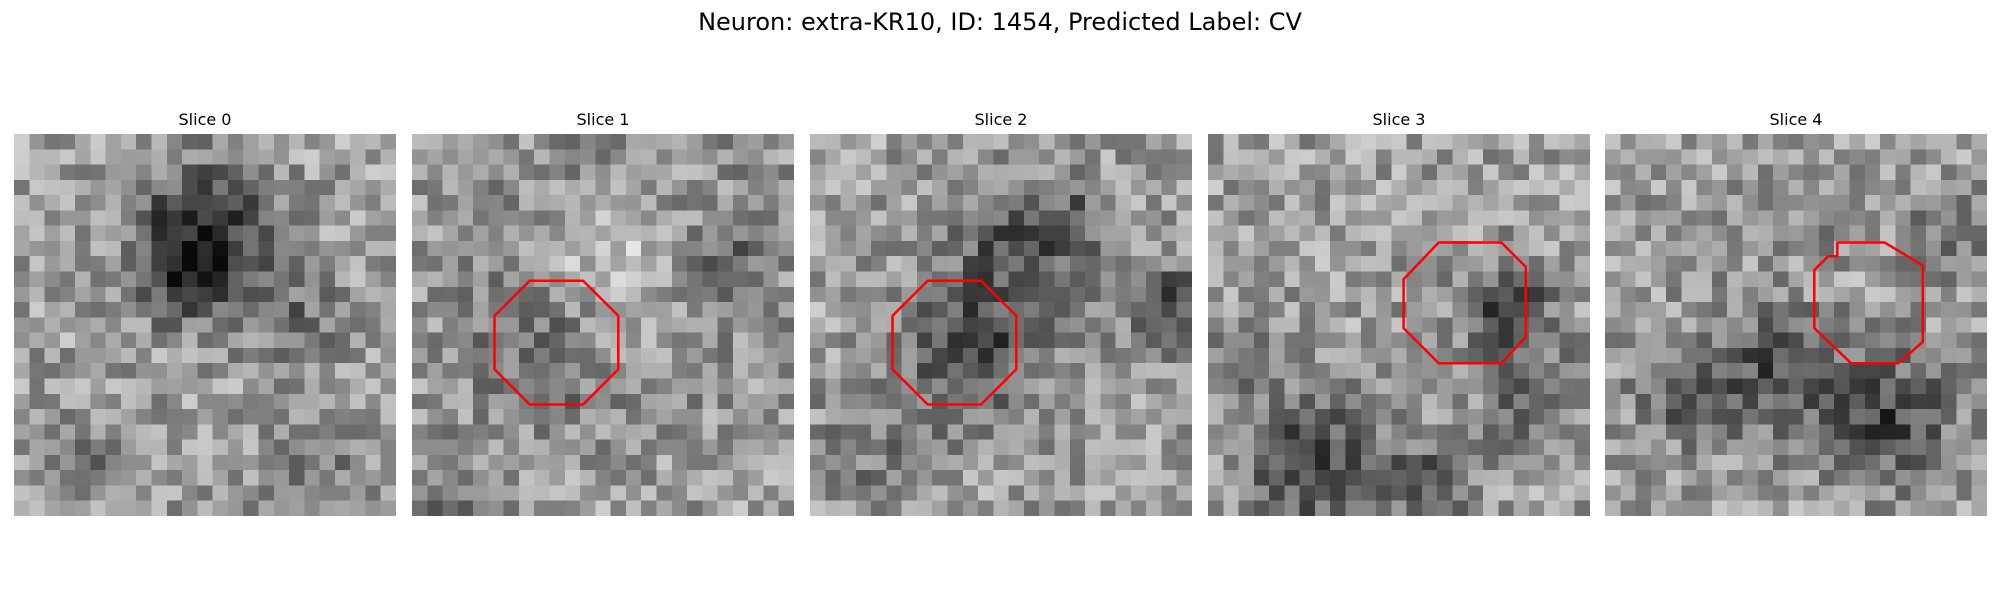 Image resolution: width=2000 pixels, height=600 pixels. I want to click on slice-title: Slice 2, so click(1001, 119).